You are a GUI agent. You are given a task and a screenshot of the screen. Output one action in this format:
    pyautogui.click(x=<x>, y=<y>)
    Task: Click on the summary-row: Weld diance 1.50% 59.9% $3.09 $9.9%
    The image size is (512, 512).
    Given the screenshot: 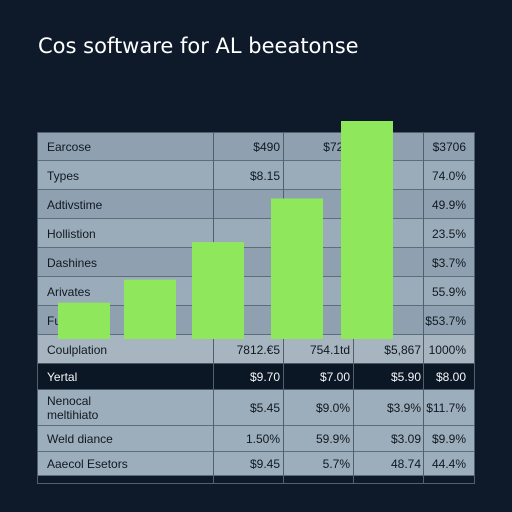 What is the action you would take?
    pyautogui.click(x=256, y=439)
    